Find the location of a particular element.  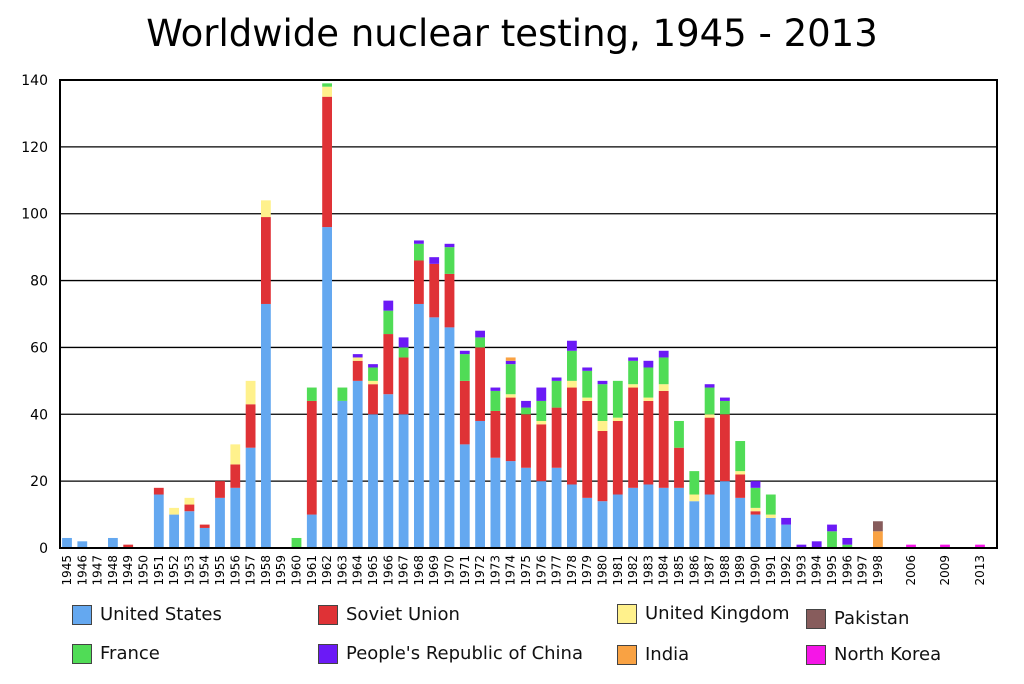

x-tick-label: 1988 is located at coordinates (725, 570).